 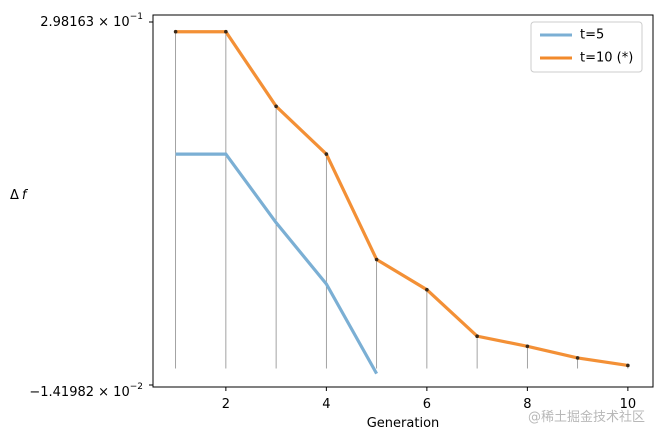 I want to click on legend-label-t5: t=5, so click(x=592, y=35).